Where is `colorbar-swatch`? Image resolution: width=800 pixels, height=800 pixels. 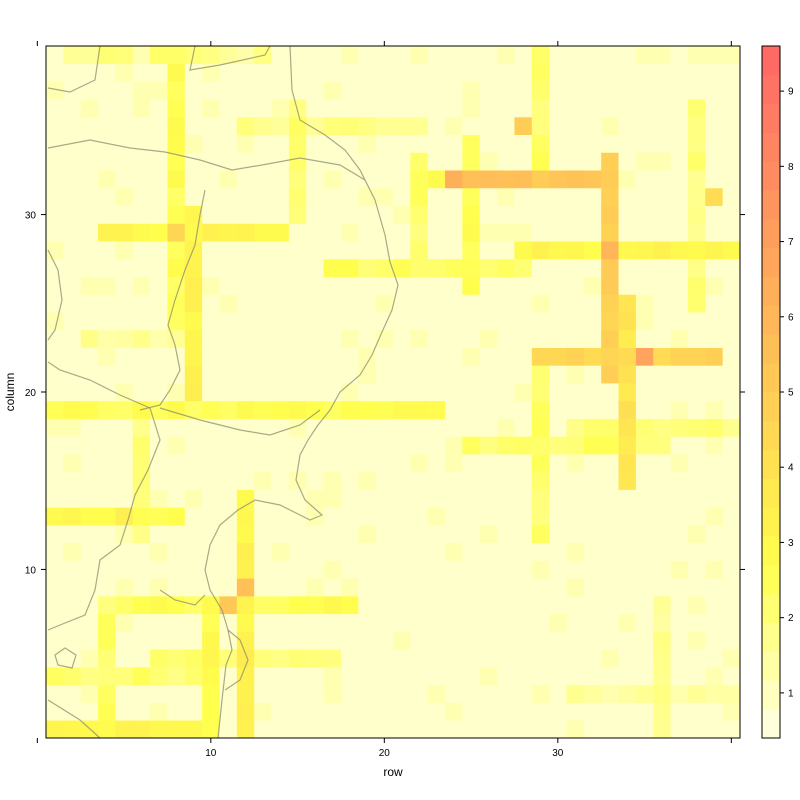
colorbar-swatch is located at coordinates (771, 695).